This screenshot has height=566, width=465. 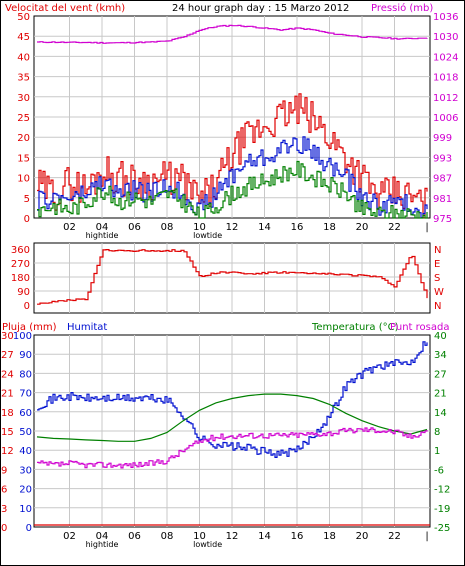 I want to click on rain-tick-label: 0, so click(x=4, y=528).